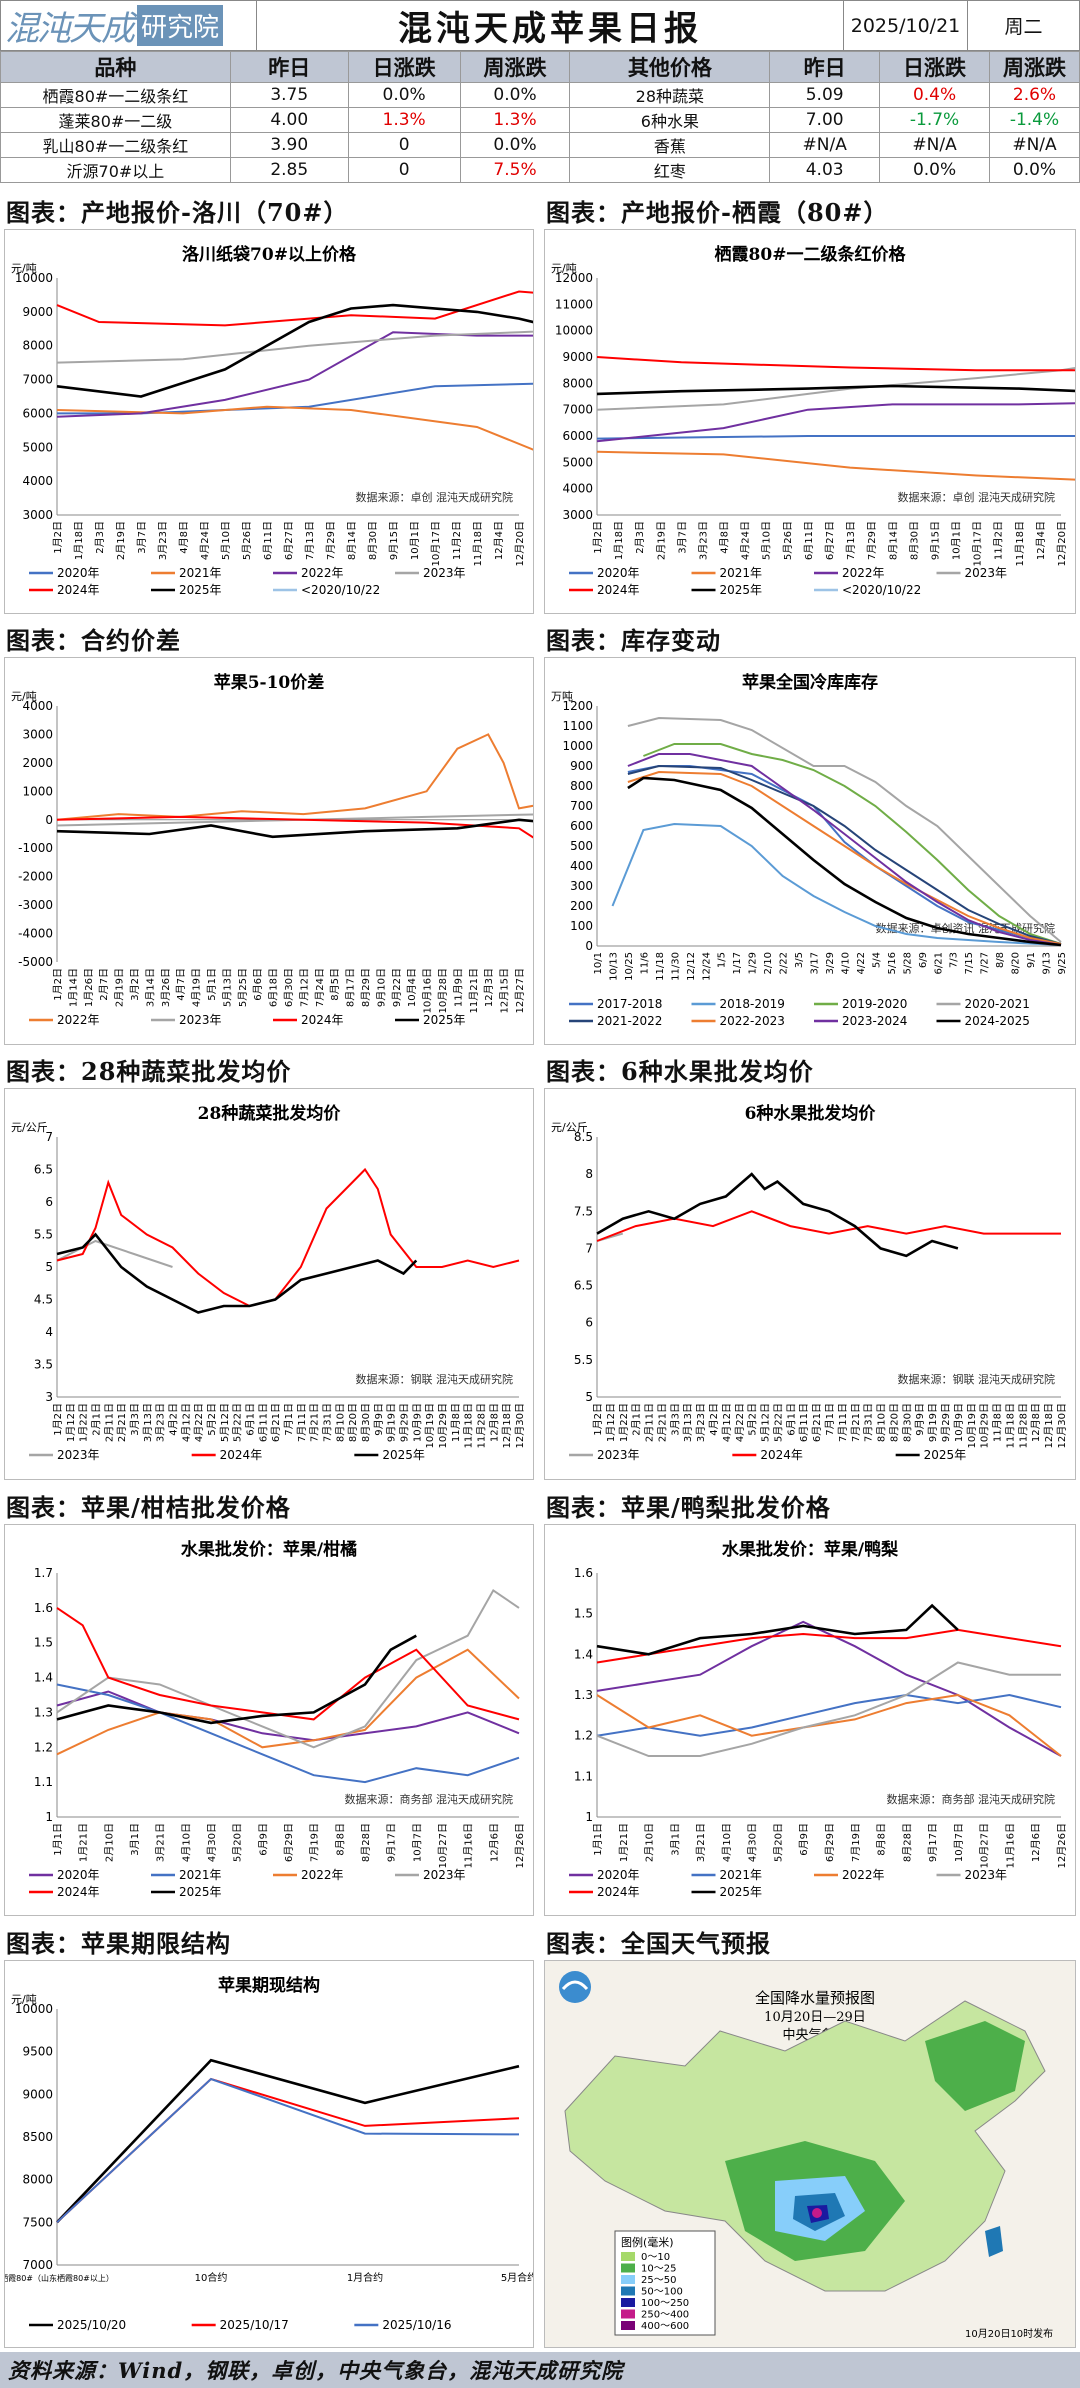 This screenshot has width=1080, height=2388. I want to click on x-tick-label: 5月22日, so click(238, 1422).